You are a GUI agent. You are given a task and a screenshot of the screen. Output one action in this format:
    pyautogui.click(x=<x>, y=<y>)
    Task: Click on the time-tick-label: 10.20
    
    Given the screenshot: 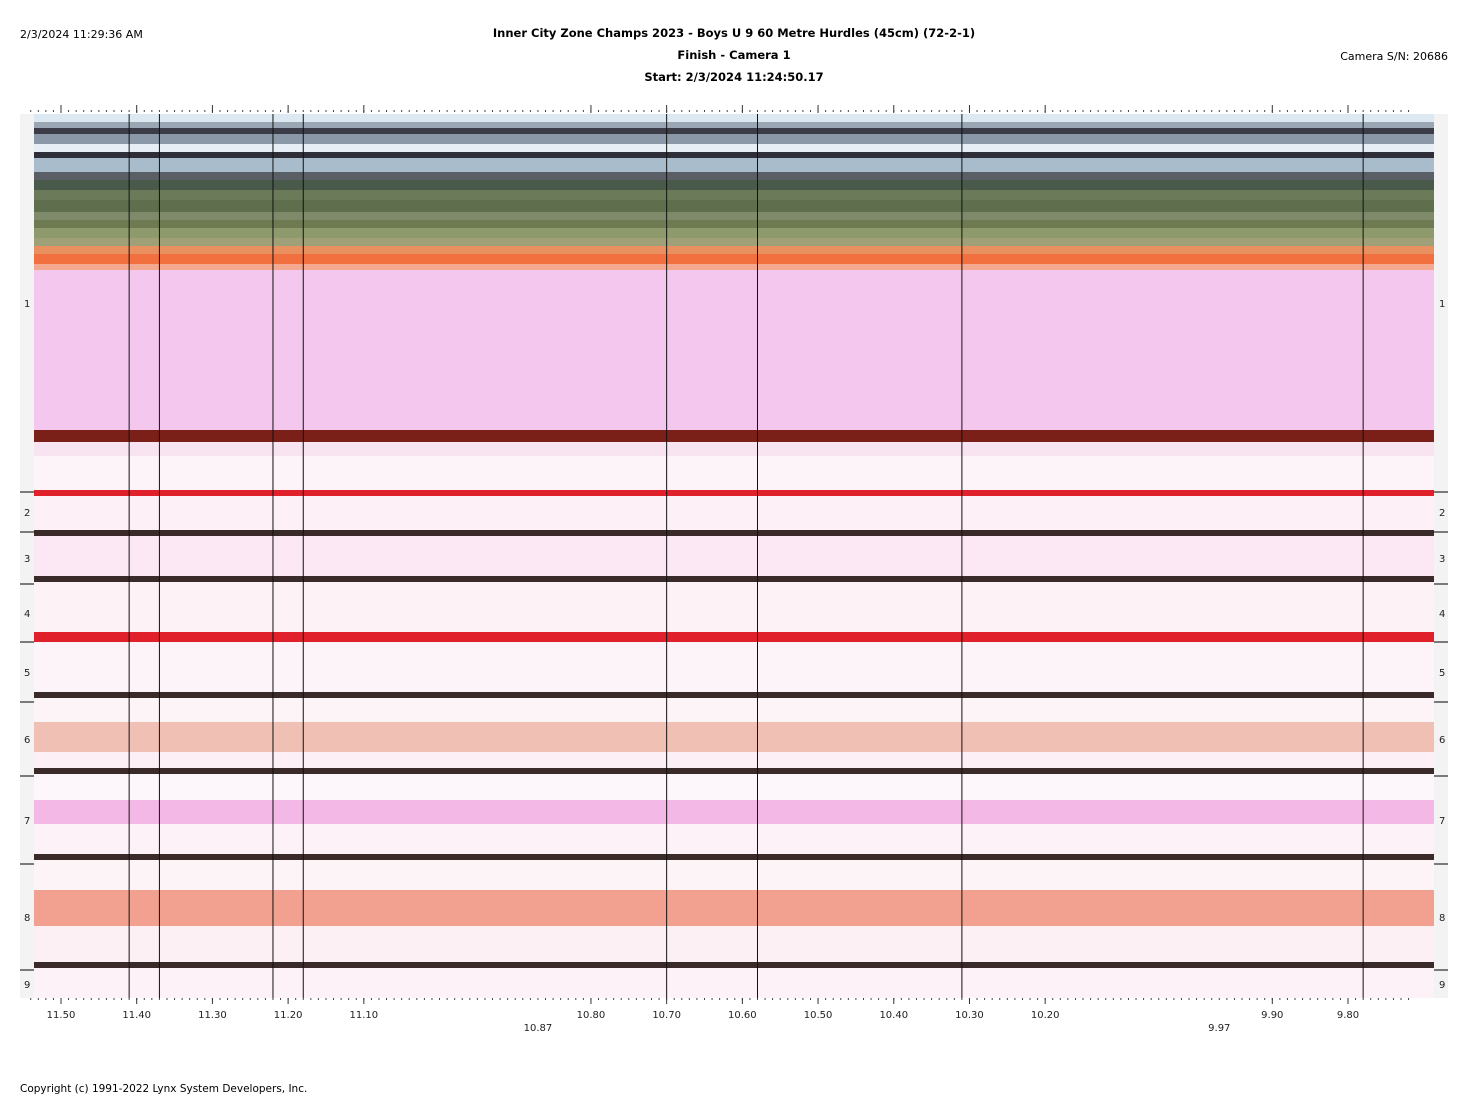 What is the action you would take?
    pyautogui.click(x=1045, y=1015)
    